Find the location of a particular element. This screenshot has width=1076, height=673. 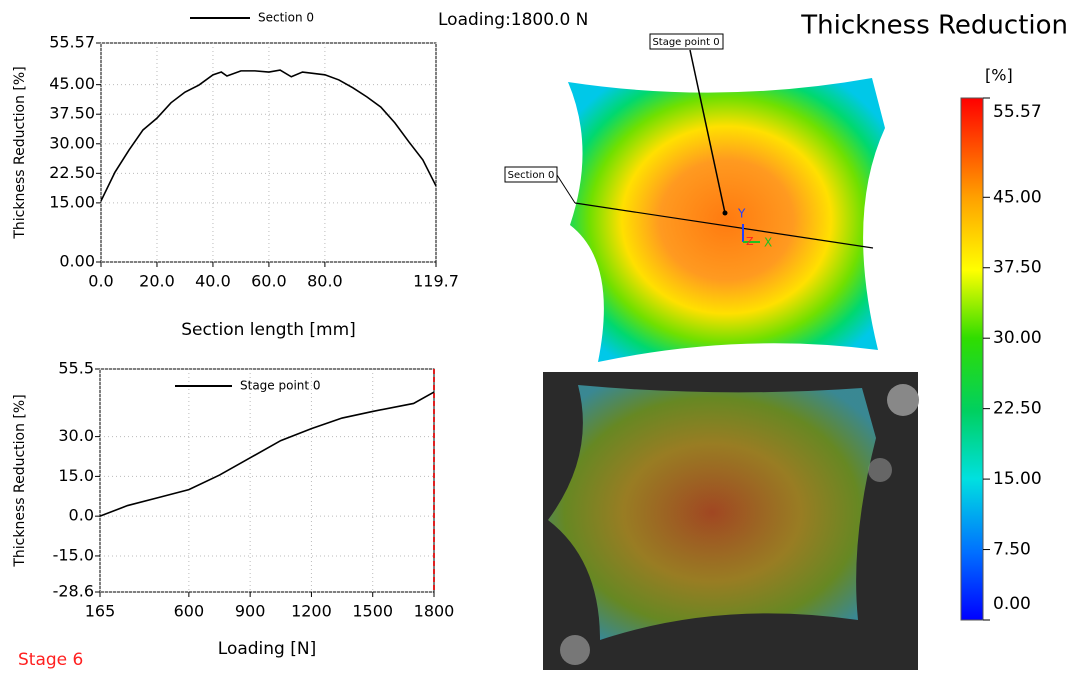

colorbar-tick-label: 37.50 is located at coordinates (1017, 268).